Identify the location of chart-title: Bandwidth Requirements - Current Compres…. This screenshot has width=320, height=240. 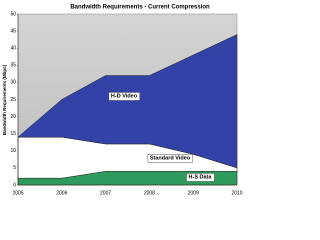
(140, 8).